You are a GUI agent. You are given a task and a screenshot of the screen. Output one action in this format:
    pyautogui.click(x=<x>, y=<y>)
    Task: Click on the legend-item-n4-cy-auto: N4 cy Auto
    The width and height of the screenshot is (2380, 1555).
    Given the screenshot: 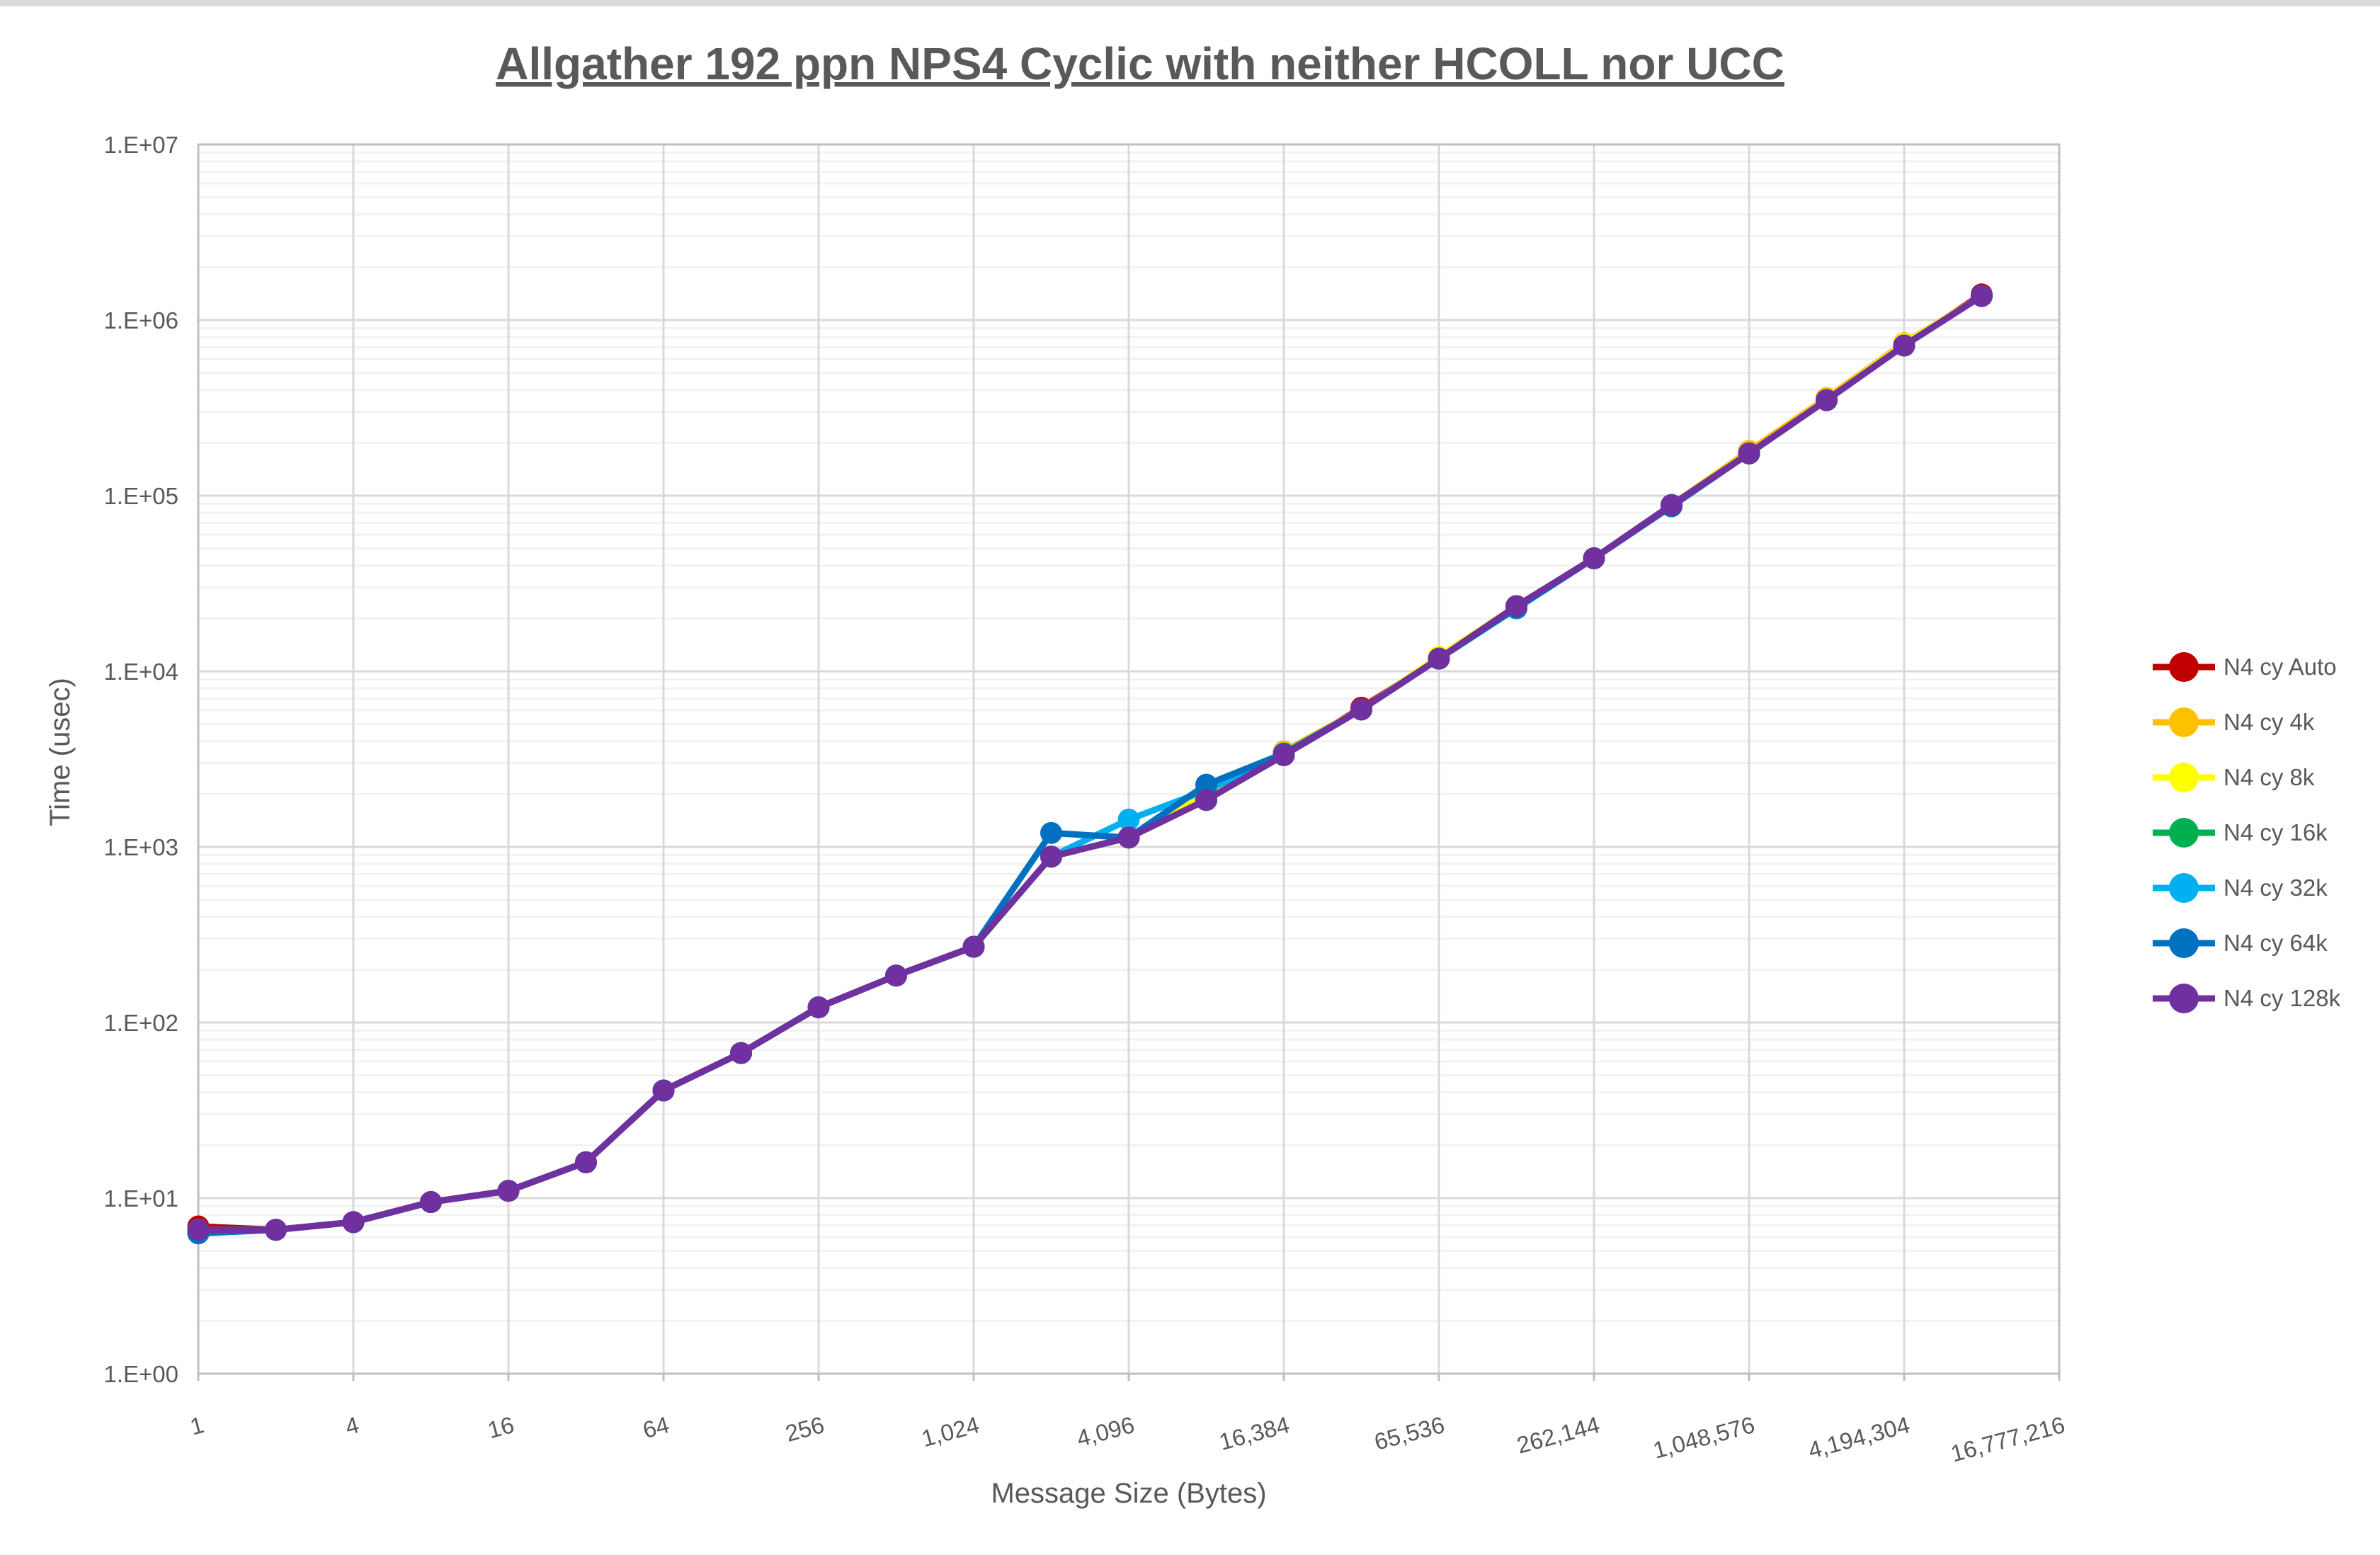 What is the action you would take?
    pyautogui.click(x=2245, y=667)
    